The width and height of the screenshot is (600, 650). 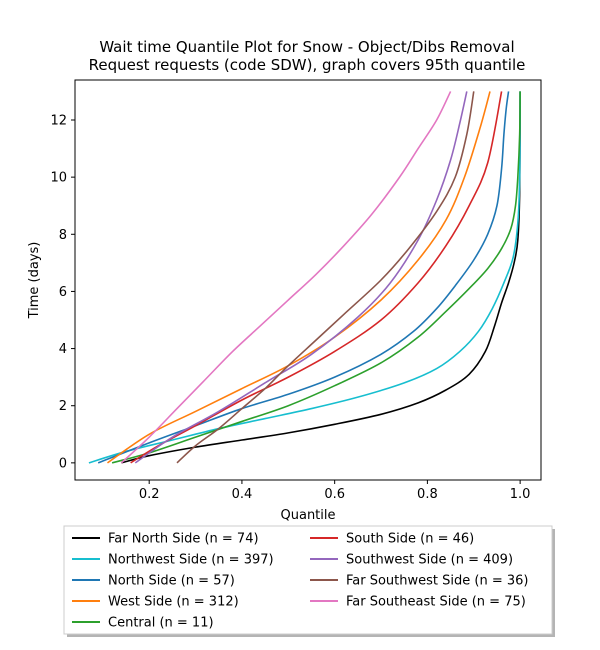 I want to click on y-axis-label: Time (days), so click(x=34, y=281).